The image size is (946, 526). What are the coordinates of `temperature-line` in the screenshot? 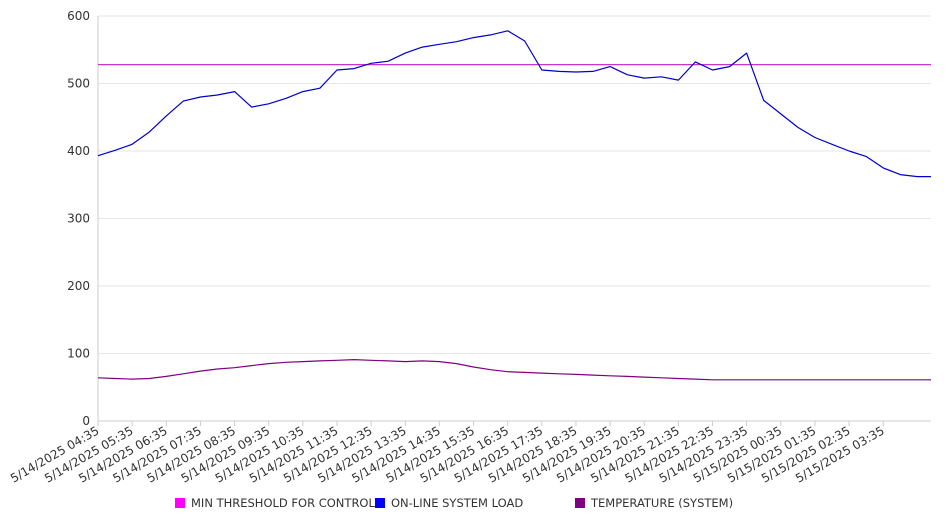 It's located at (514, 370).